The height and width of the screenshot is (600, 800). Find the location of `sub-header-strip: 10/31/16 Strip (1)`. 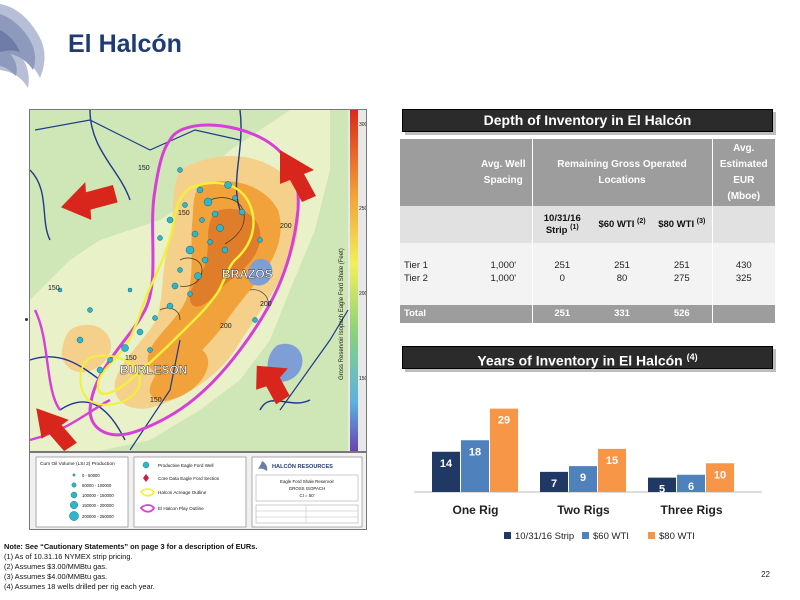

sub-header-strip: 10/31/16 Strip (1) is located at coordinates (561, 224).